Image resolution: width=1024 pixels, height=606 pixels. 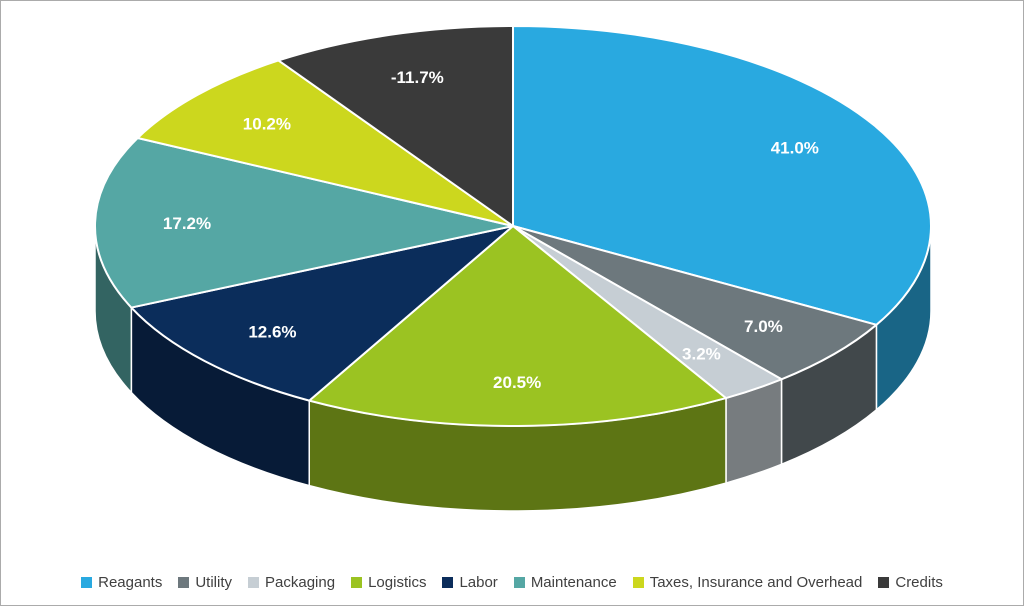 I want to click on legend-item-packaging: Packaging, so click(x=291, y=582).